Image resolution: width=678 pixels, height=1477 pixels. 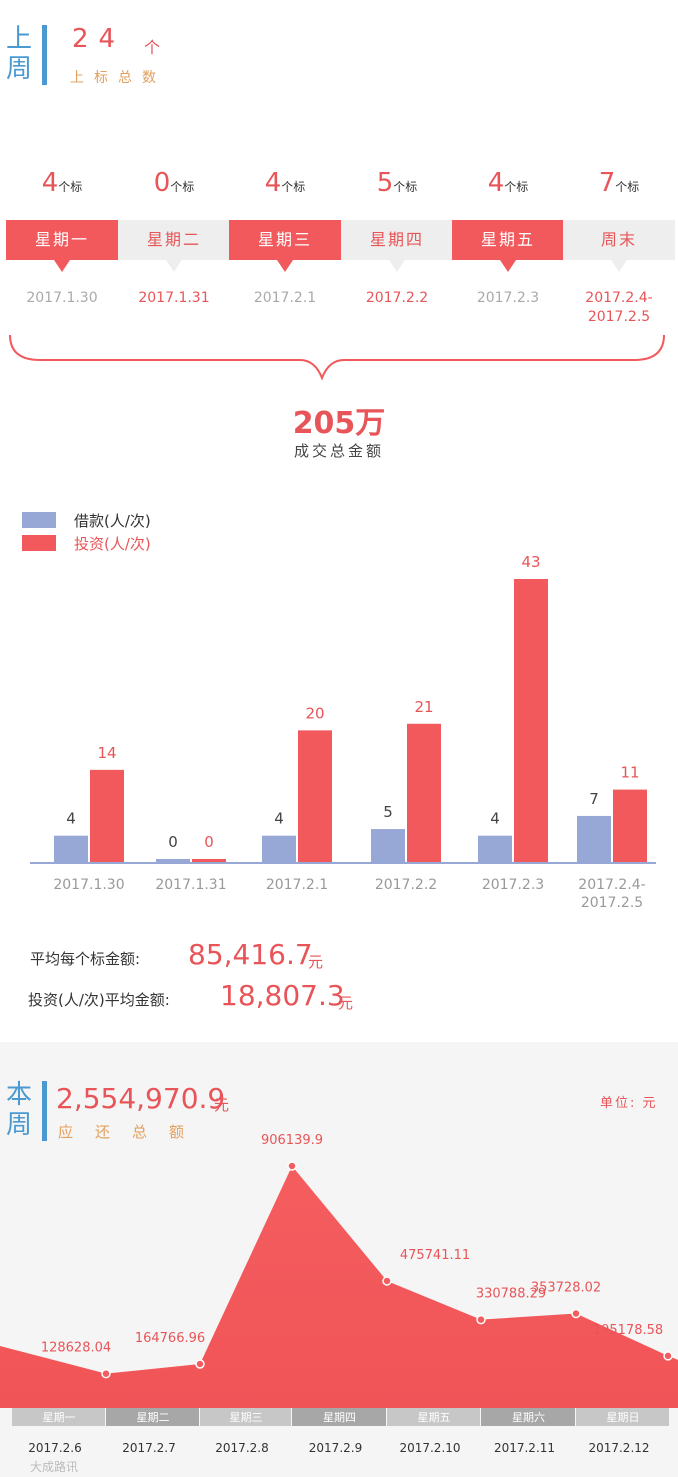 I want to click on this-week-title: 本周, so click(x=18, y=1110).